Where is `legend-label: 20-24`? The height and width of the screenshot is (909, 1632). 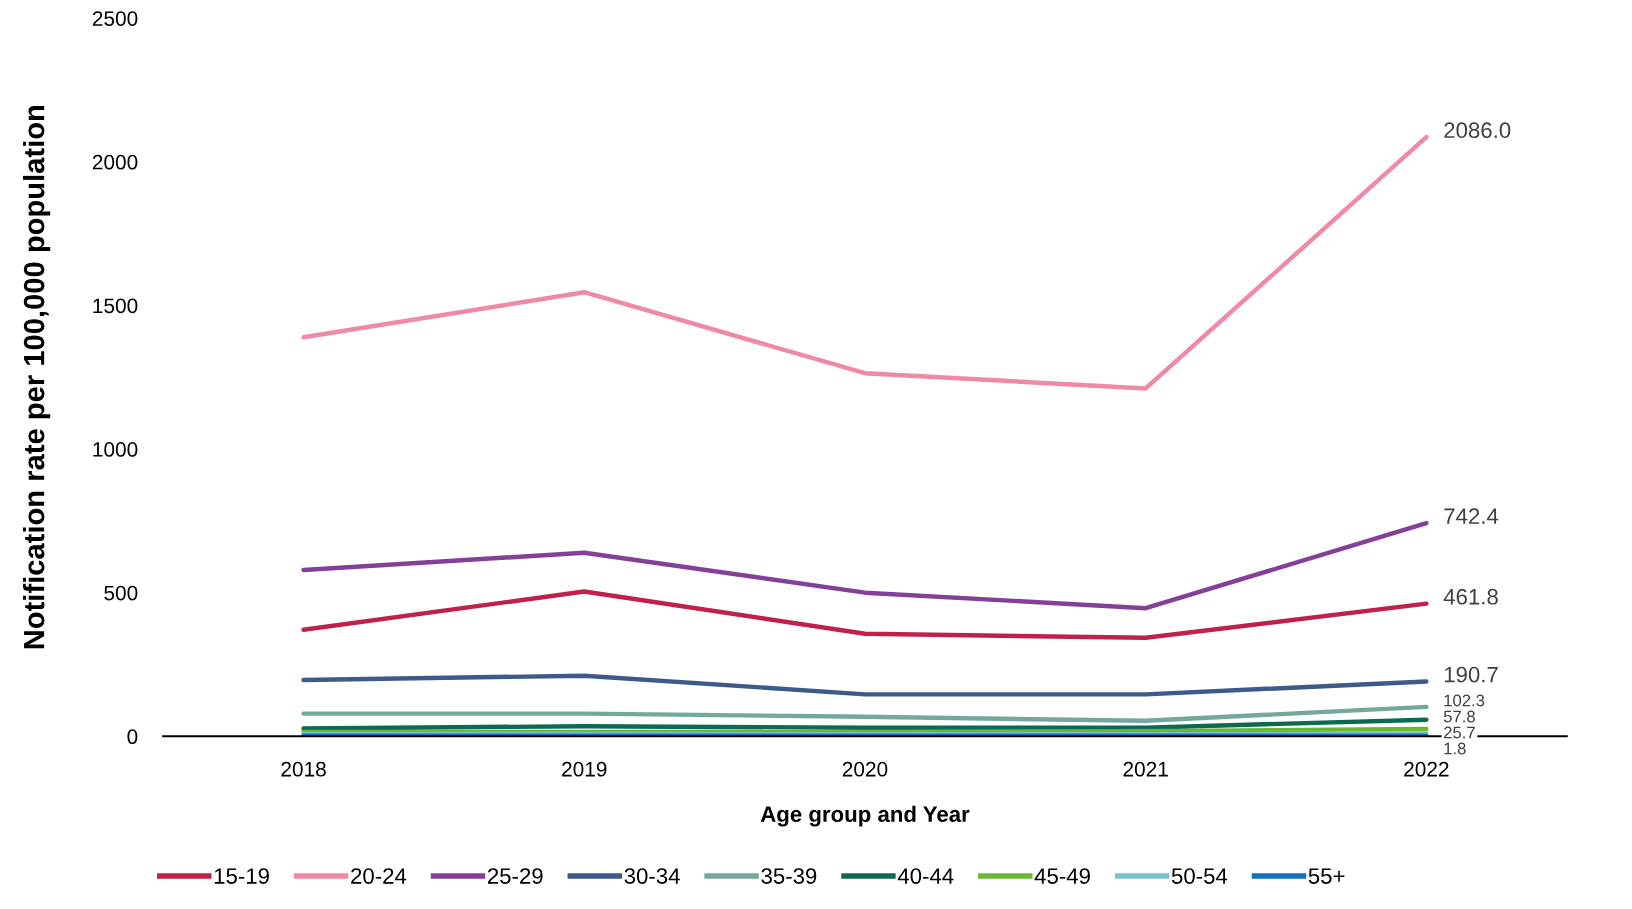
legend-label: 20-24 is located at coordinates (379, 876).